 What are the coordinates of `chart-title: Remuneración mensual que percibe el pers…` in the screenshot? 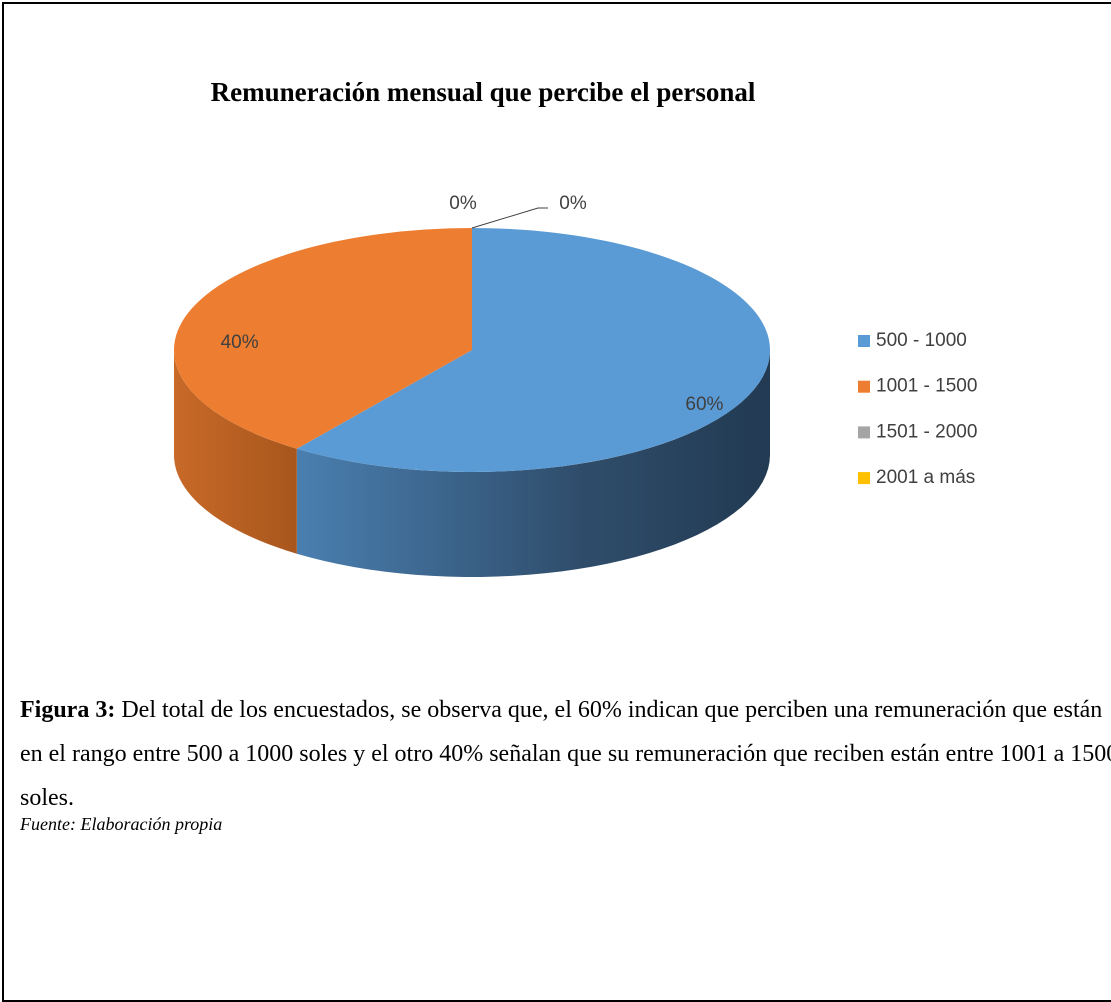 It's located at (483, 92).